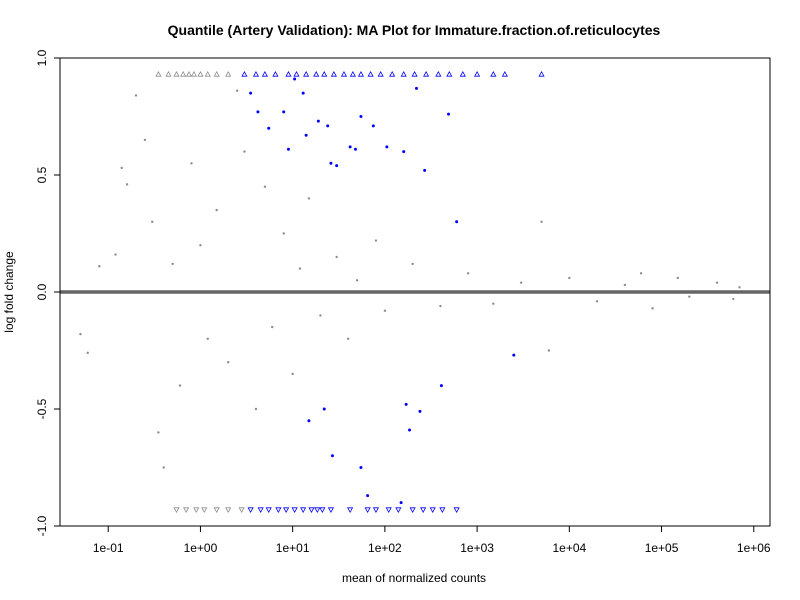 This screenshot has width=800, height=600. I want to click on y-tick-label: -0.5, so click(42, 408).